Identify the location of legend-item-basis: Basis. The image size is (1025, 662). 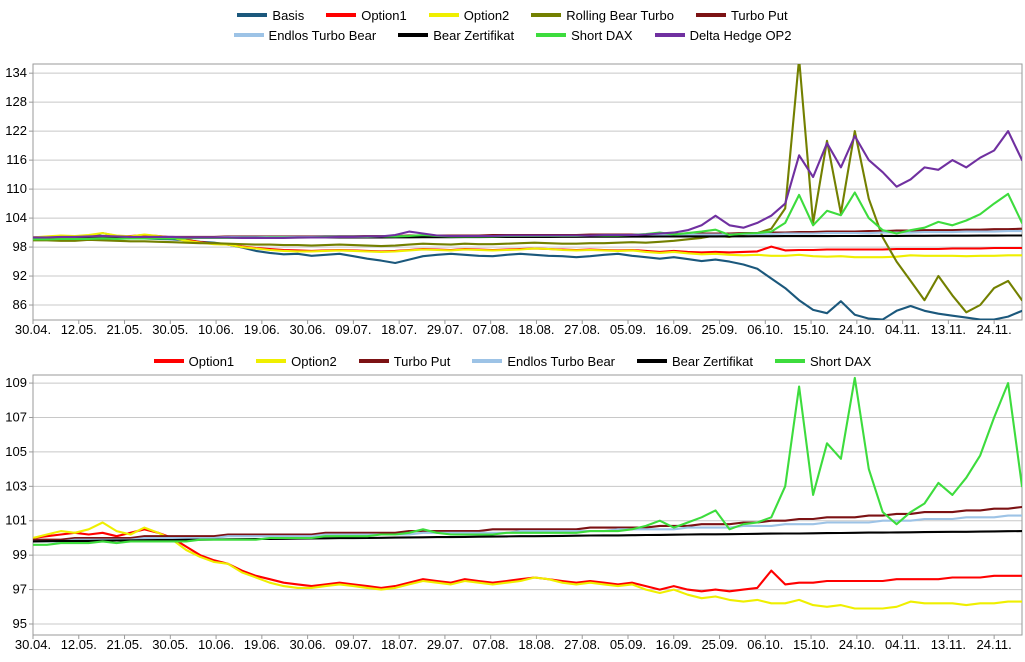
(270, 15).